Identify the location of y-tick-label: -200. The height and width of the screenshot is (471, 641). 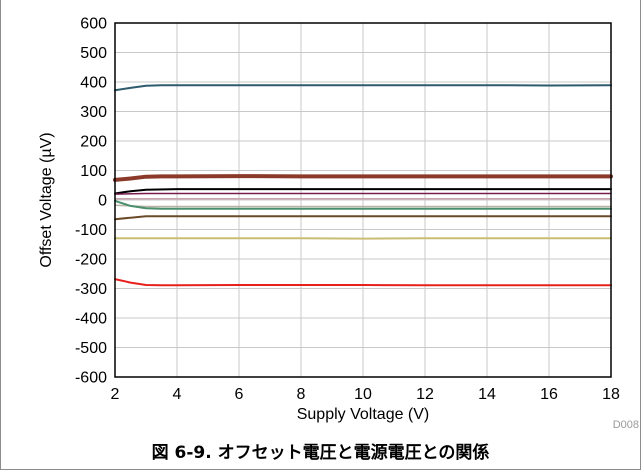
(91, 260).